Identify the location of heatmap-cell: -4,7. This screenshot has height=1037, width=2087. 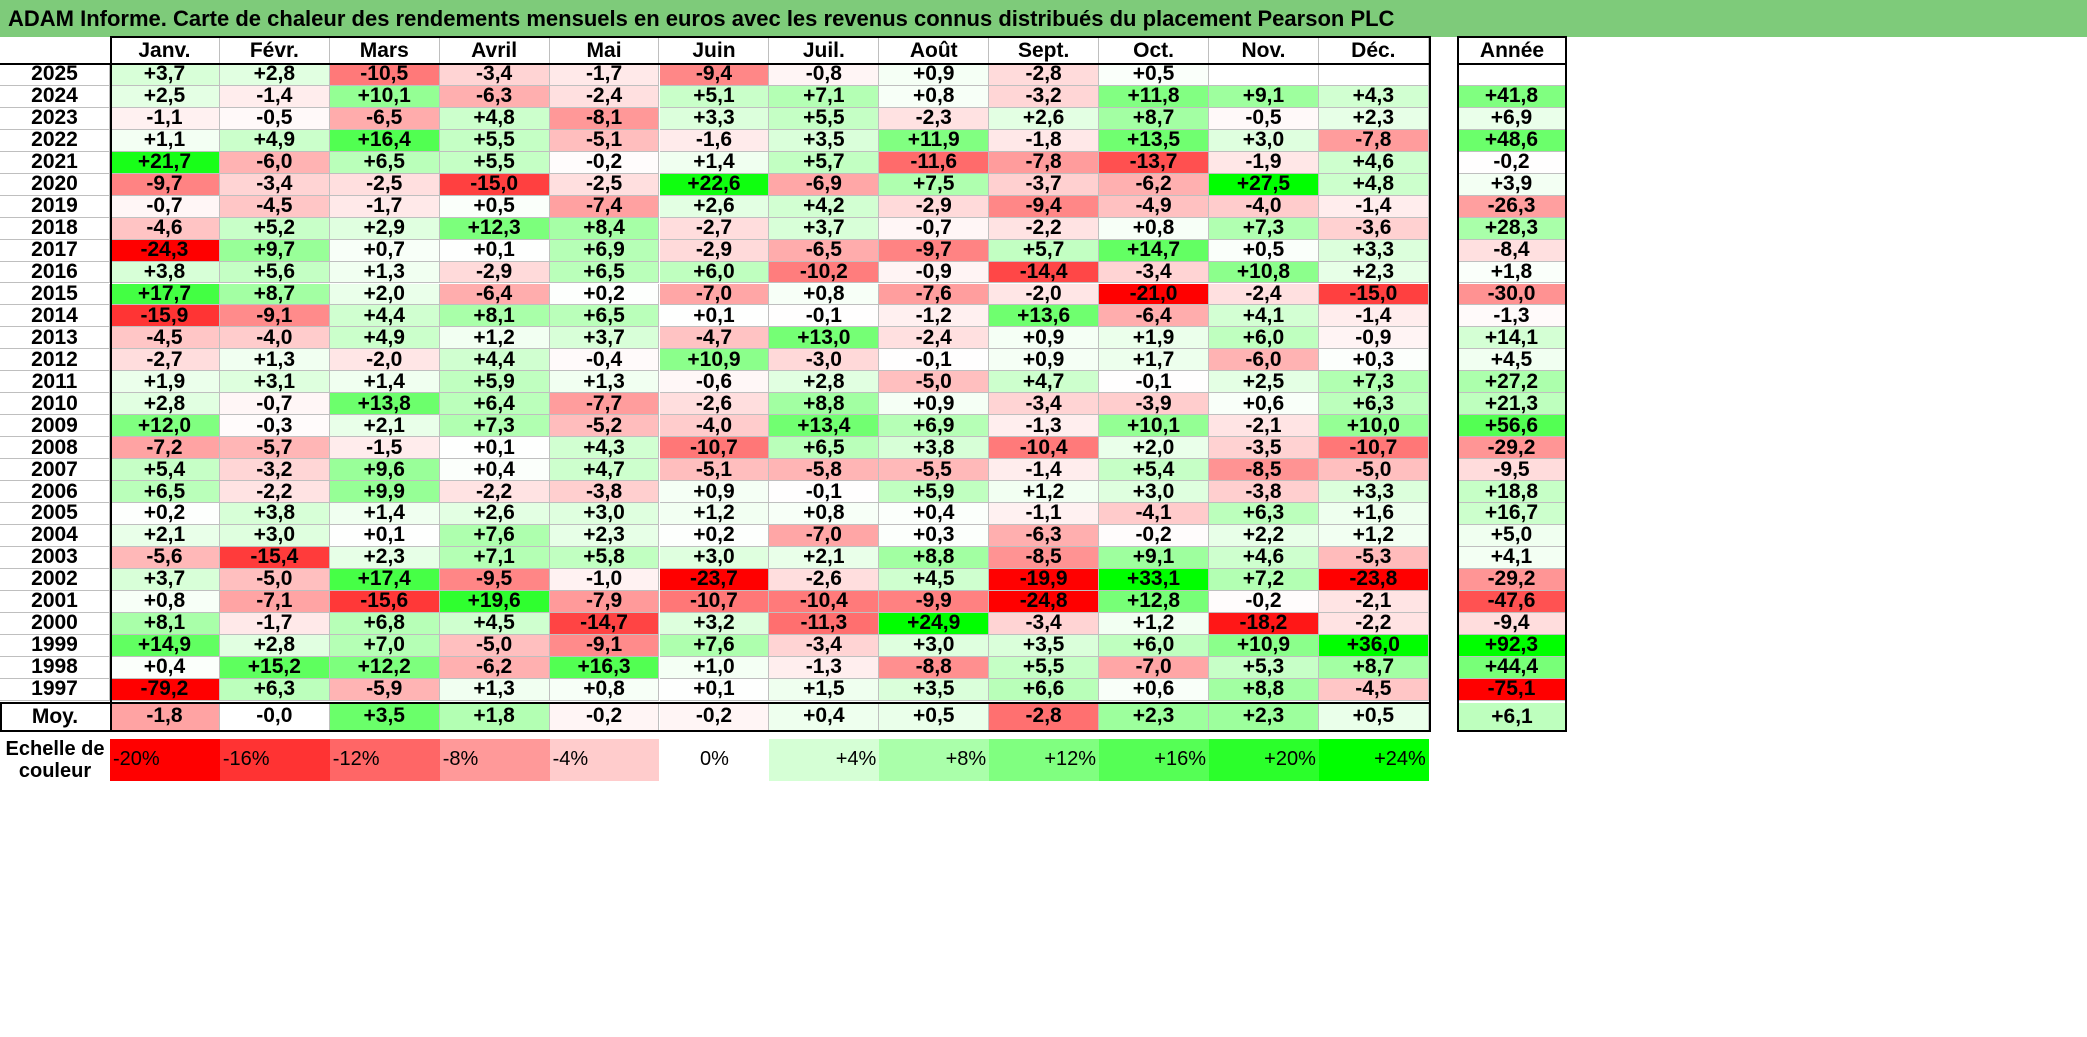
(714, 338).